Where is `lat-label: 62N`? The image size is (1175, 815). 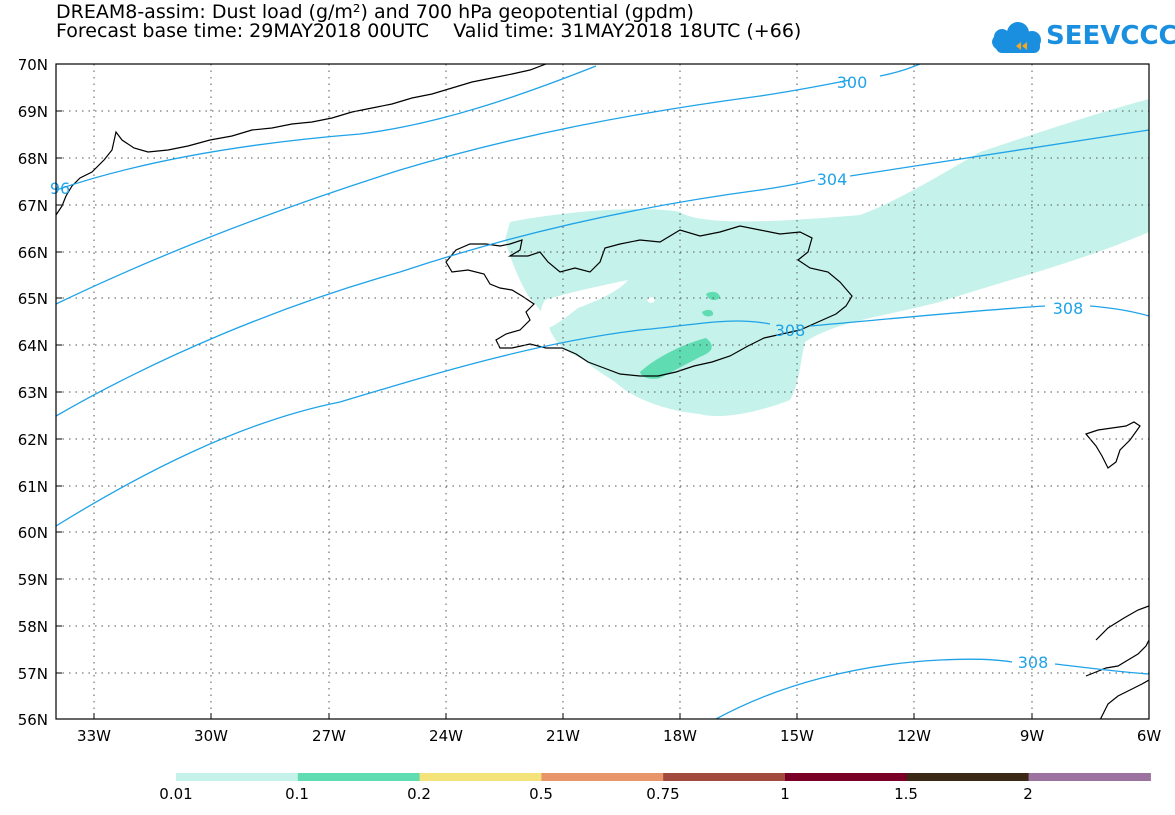
lat-label: 62N is located at coordinates (33, 440).